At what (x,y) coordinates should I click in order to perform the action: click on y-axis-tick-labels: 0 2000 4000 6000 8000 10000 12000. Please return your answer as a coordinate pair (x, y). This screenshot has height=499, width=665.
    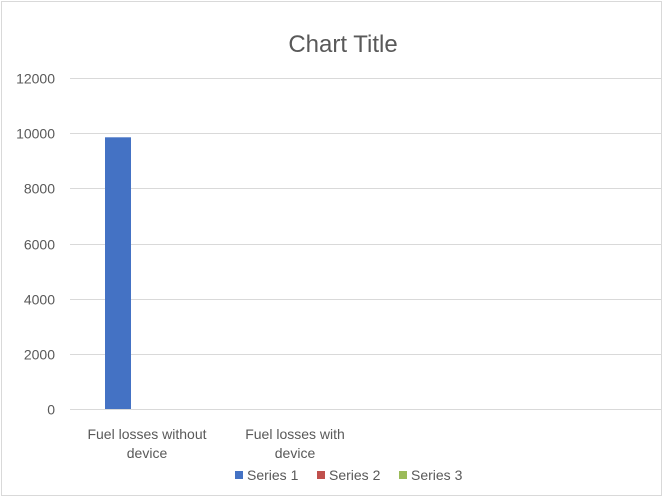
    Looking at the image, I should click on (35, 244).